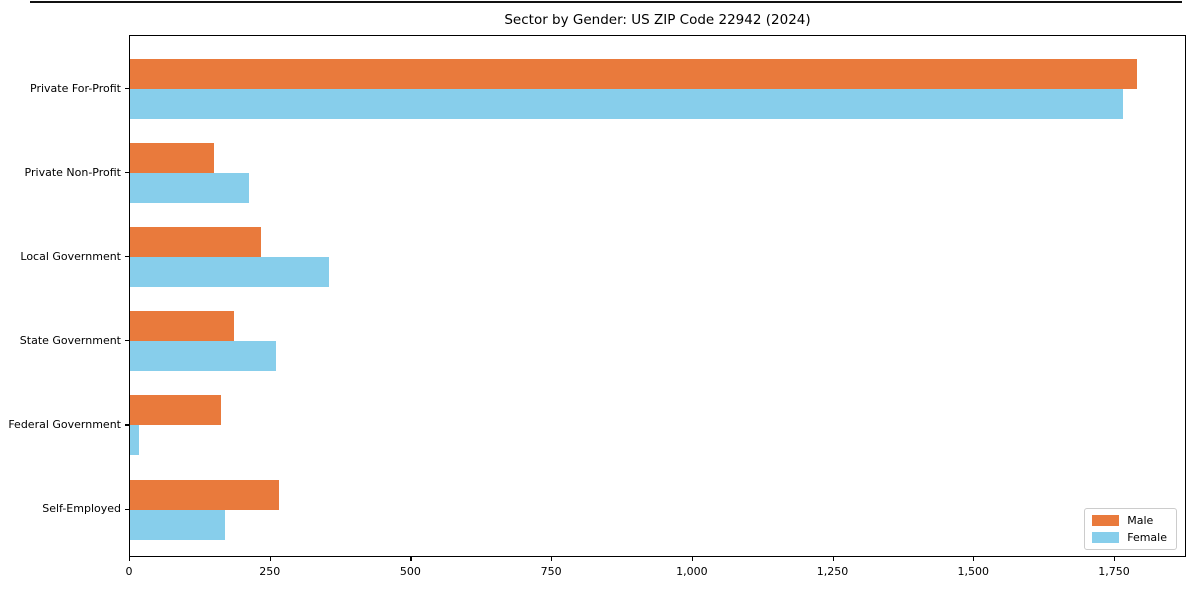 This screenshot has width=1200, height=600. I want to click on x-tick-label-1-250: 1,250, so click(832, 571).